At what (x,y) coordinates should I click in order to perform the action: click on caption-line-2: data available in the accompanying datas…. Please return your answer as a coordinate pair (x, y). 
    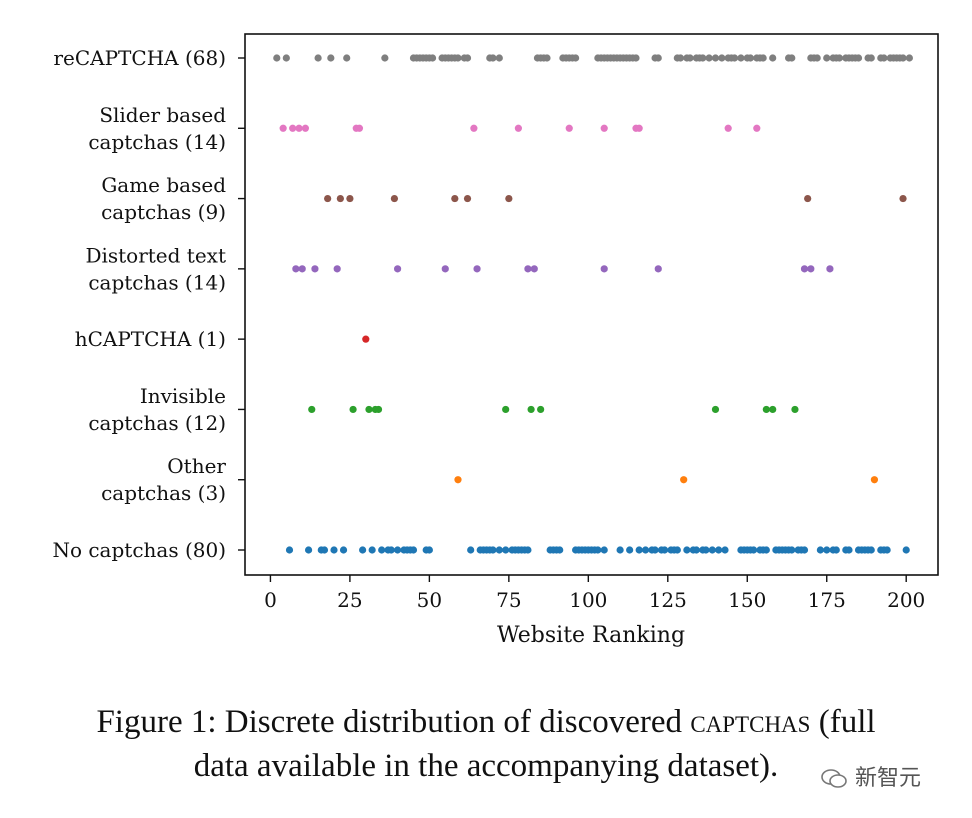
    Looking at the image, I should click on (486, 766).